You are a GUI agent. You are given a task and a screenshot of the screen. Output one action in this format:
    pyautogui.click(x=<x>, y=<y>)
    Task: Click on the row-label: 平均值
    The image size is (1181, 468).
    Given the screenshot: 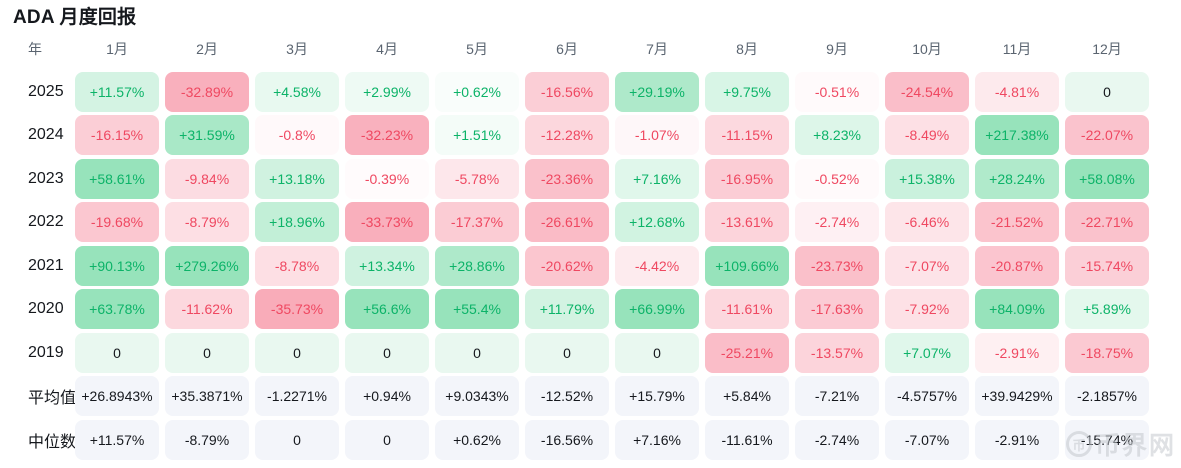 What is the action you would take?
    pyautogui.click(x=52, y=398)
    